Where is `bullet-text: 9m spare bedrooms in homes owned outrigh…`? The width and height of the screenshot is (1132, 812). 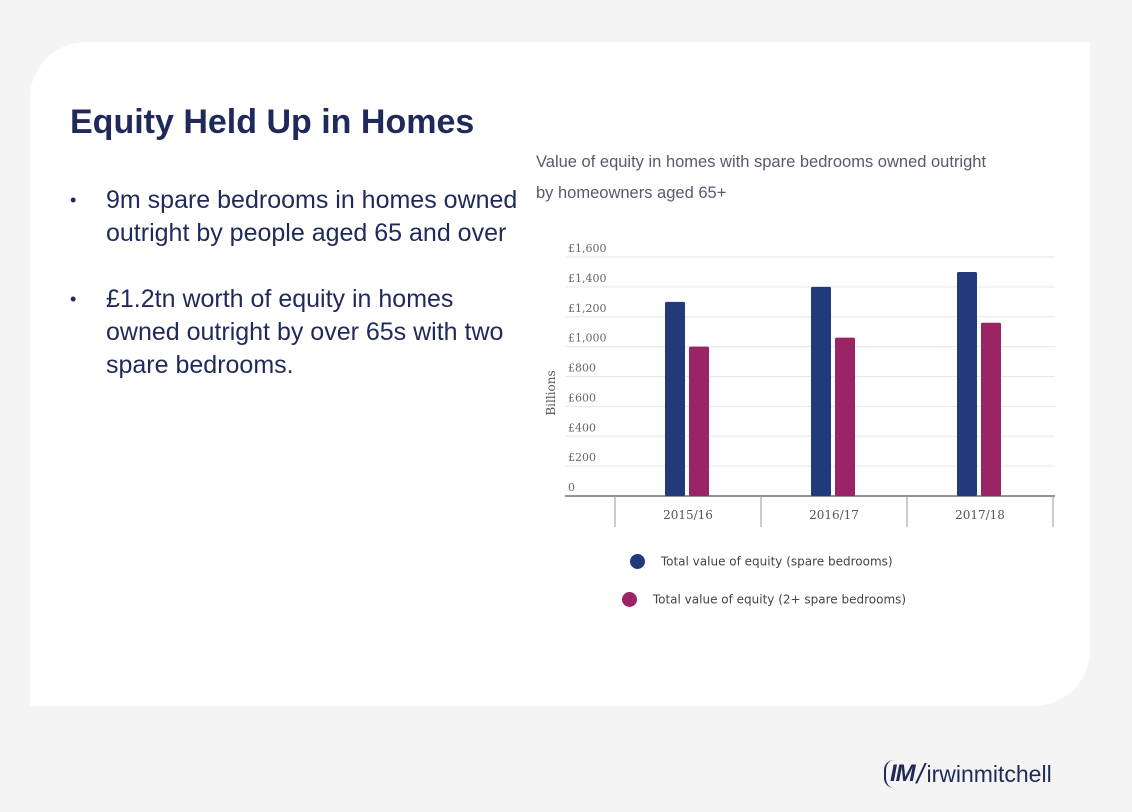 bullet-text: 9m spare bedrooms in homes owned outrigh… is located at coordinates (312, 216).